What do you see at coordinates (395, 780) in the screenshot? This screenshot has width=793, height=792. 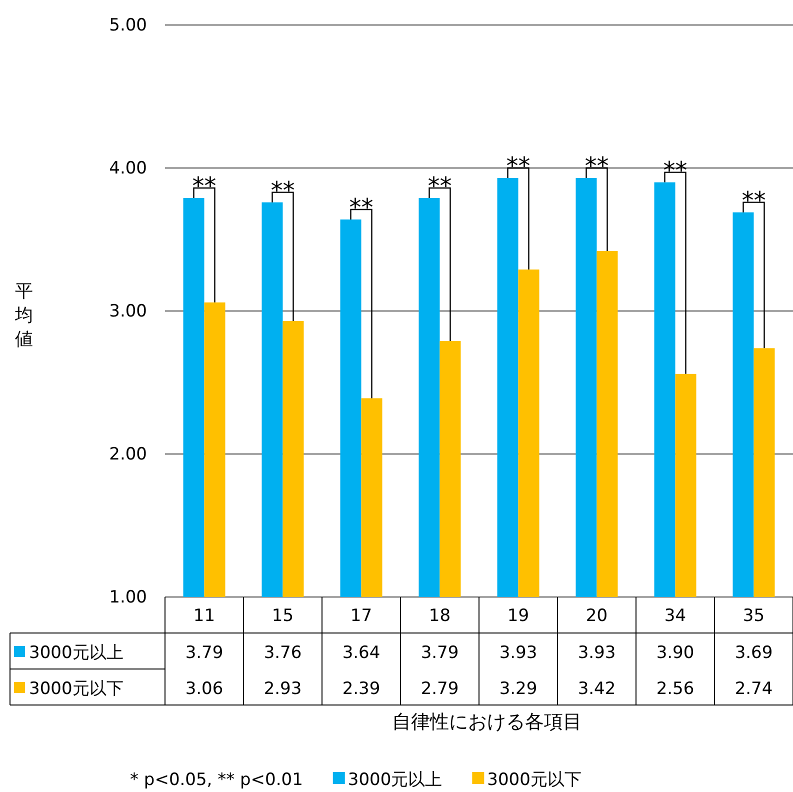 I see `text: 3000元以上` at bounding box center [395, 780].